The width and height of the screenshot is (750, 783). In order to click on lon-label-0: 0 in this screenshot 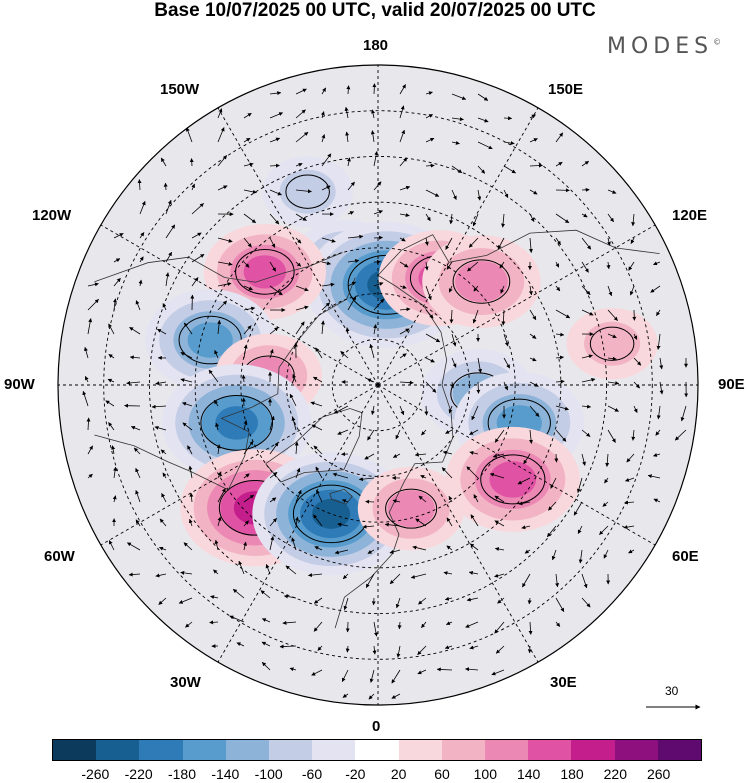, I will do `click(376, 726)`.